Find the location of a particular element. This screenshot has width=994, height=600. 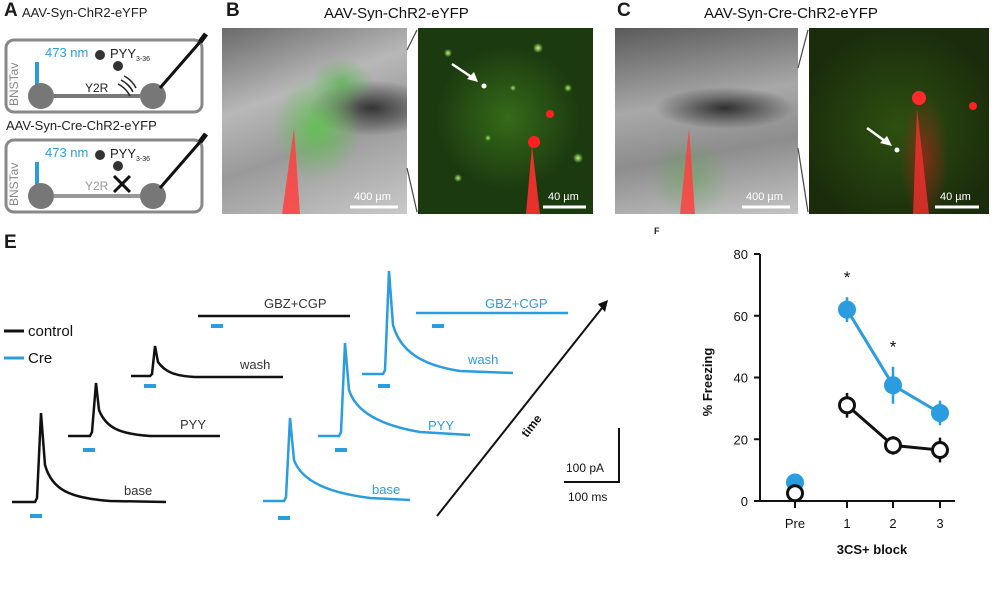

panel-c-arrowhead-icon is located at coordinates (886, 141).